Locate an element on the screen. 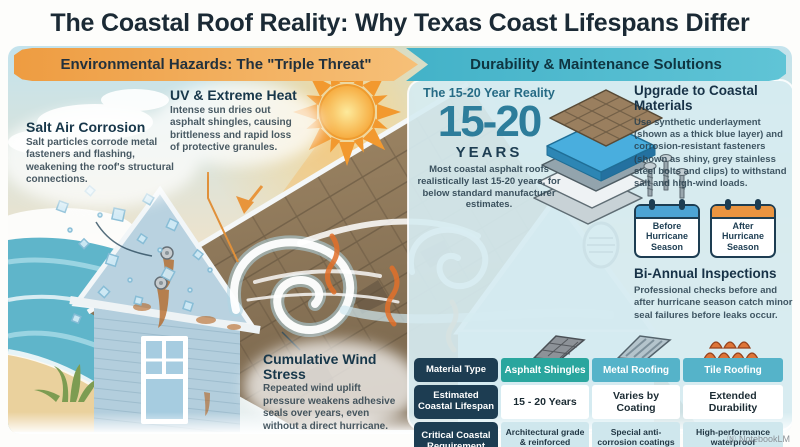 The width and height of the screenshot is (800, 447). calendar-after-hurricane: After Hurricane Season is located at coordinates (743, 228).